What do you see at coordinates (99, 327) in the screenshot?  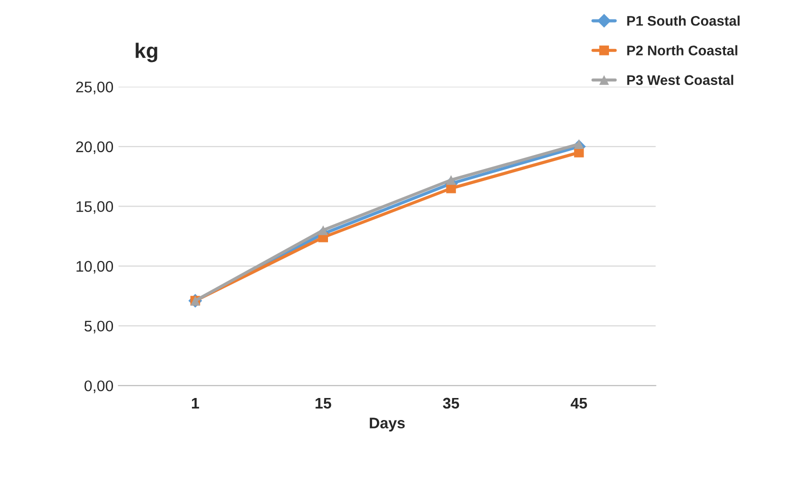 I see `y-tick-label: 5,00` at bounding box center [99, 327].